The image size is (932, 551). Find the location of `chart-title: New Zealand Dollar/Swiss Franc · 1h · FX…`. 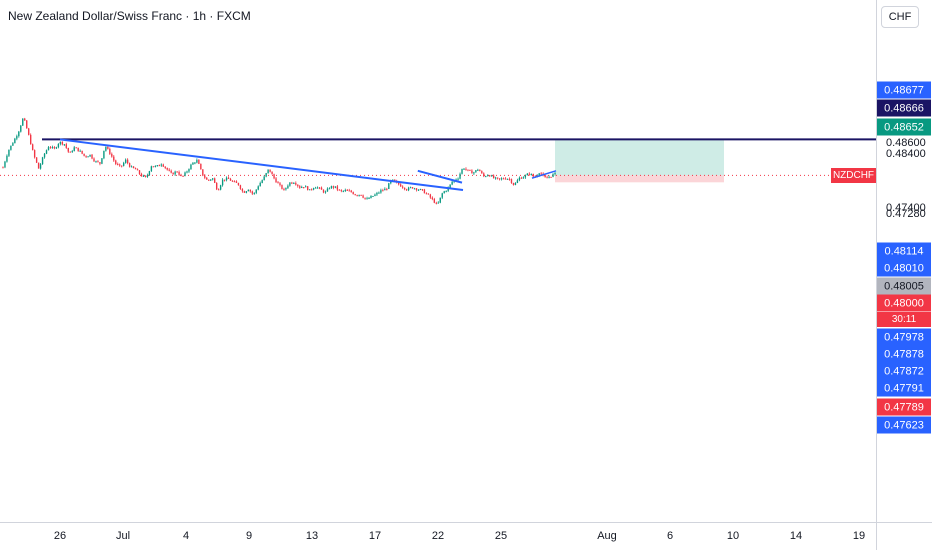

chart-title: New Zealand Dollar/Swiss Franc · 1h · FX… is located at coordinates (129, 16).